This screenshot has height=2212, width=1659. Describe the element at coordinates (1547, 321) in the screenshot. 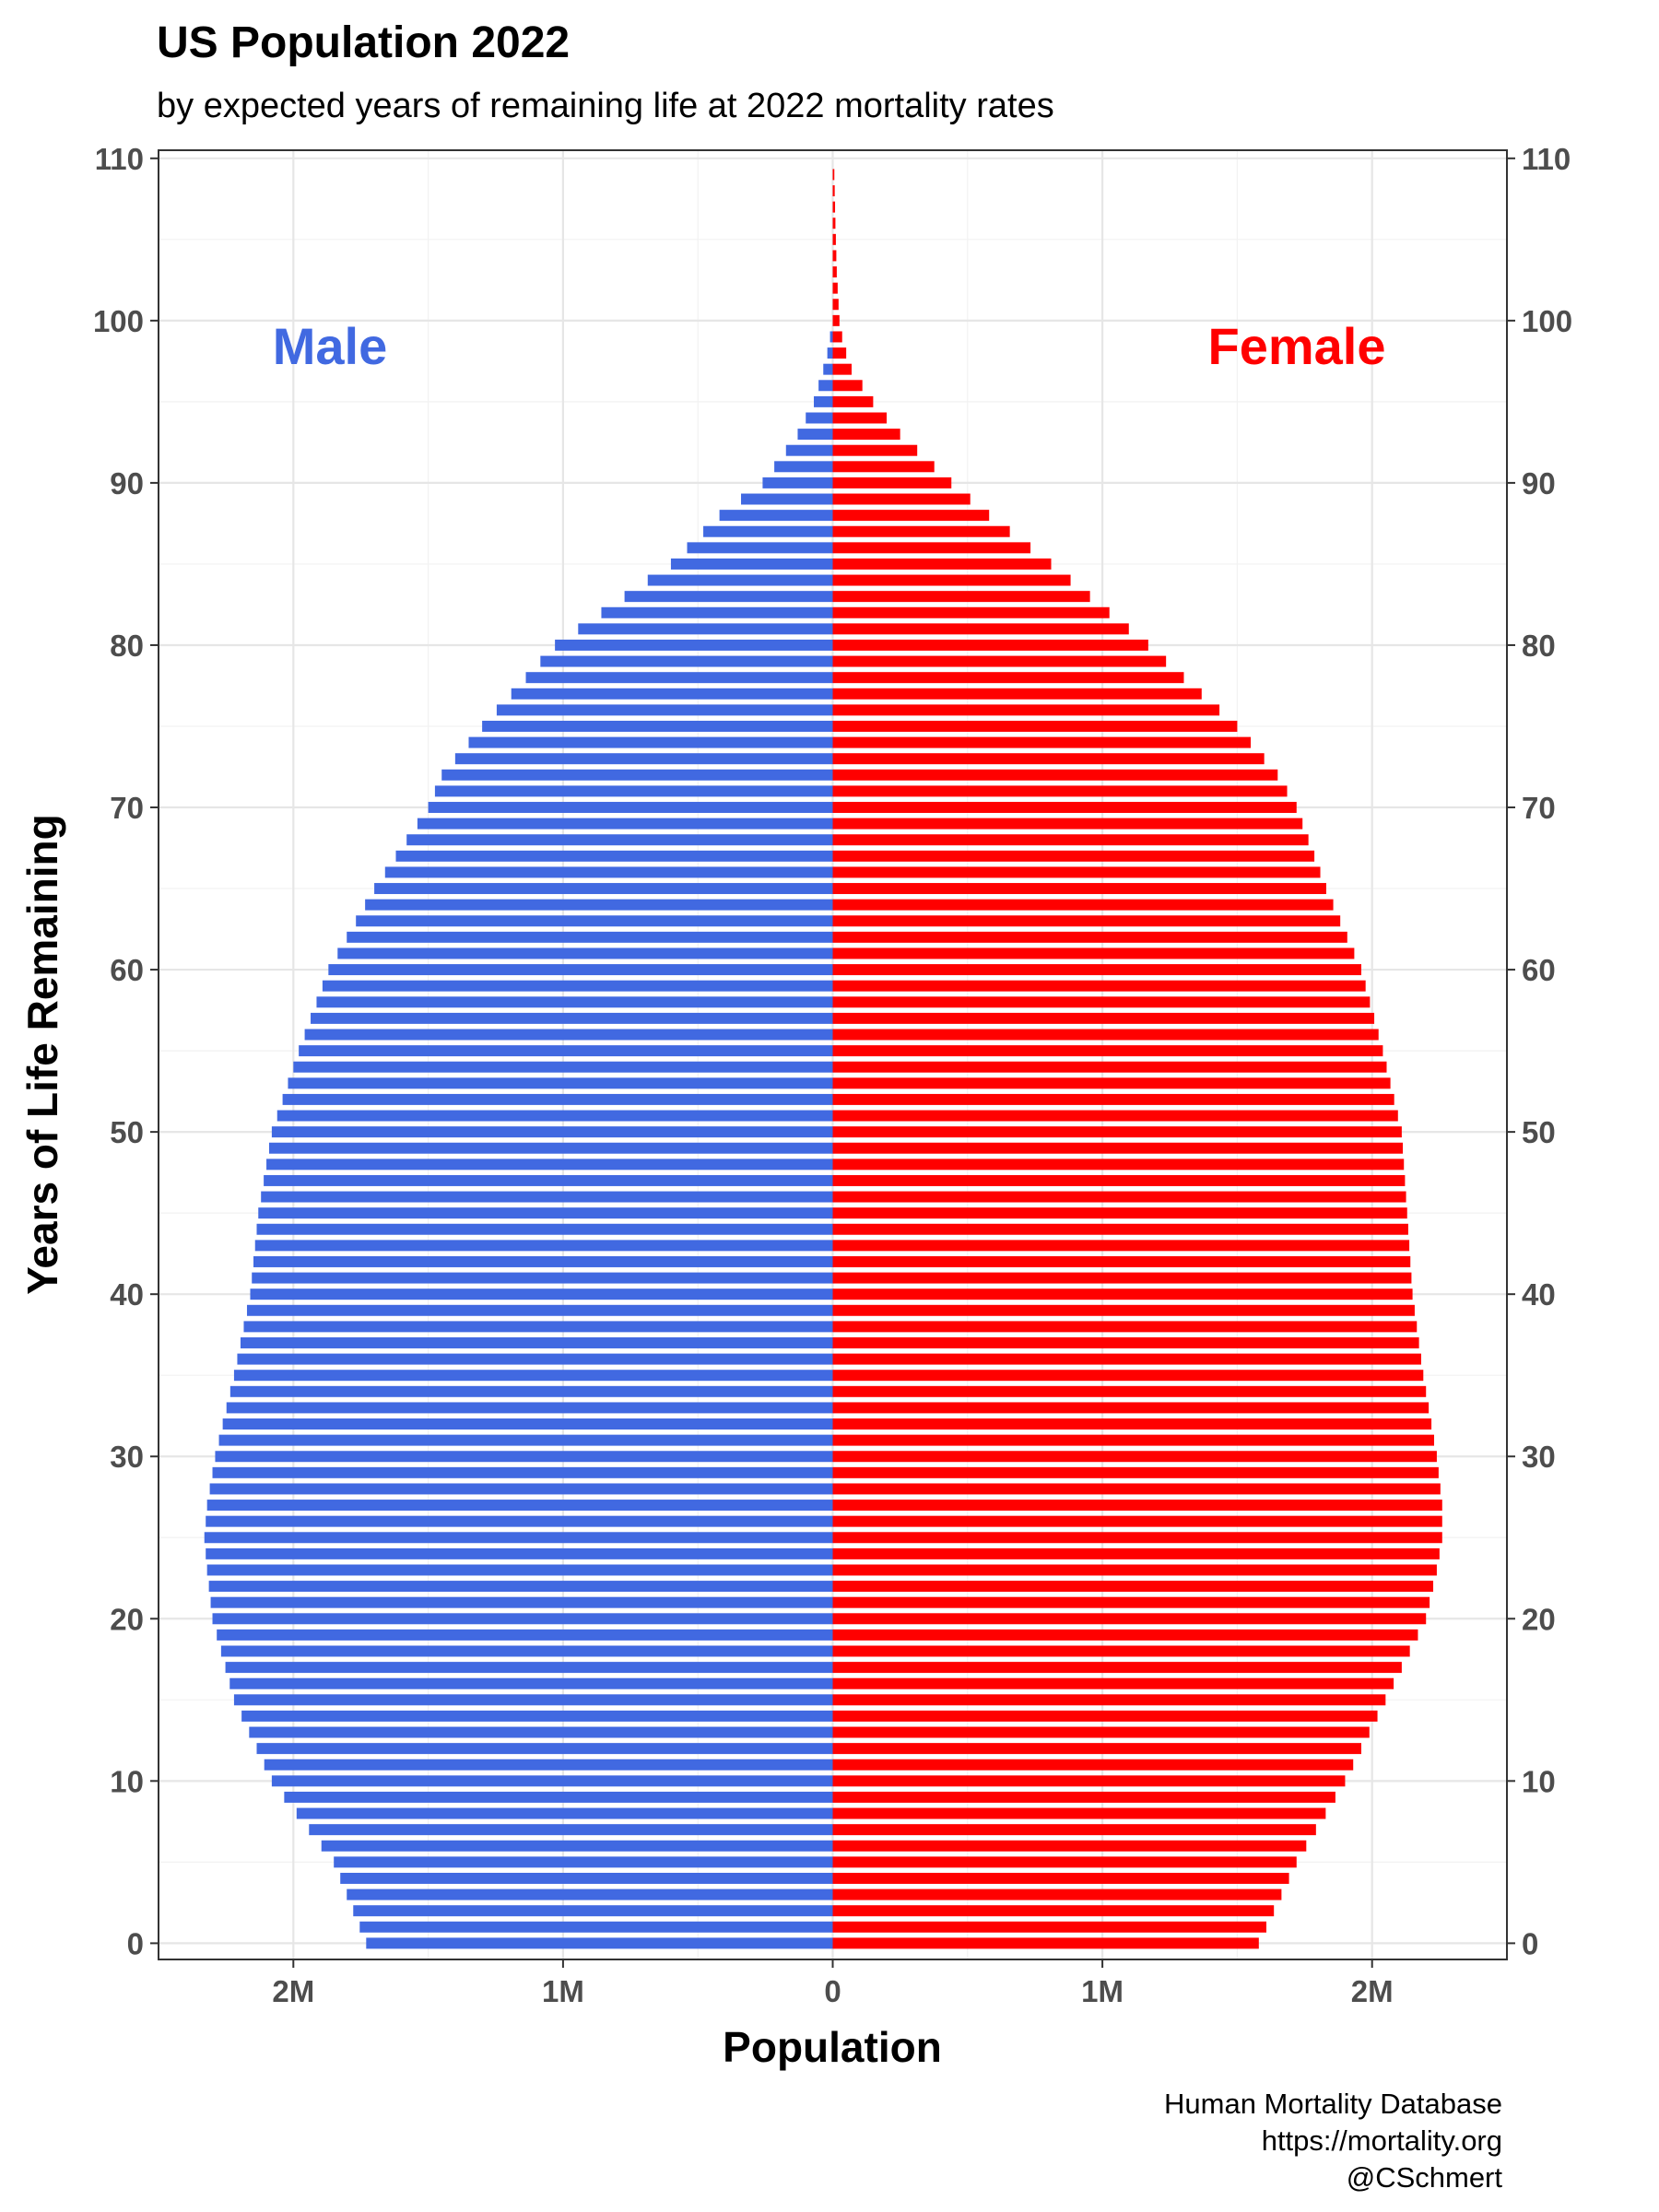

I see `y-tick-label-right: 100` at that location.